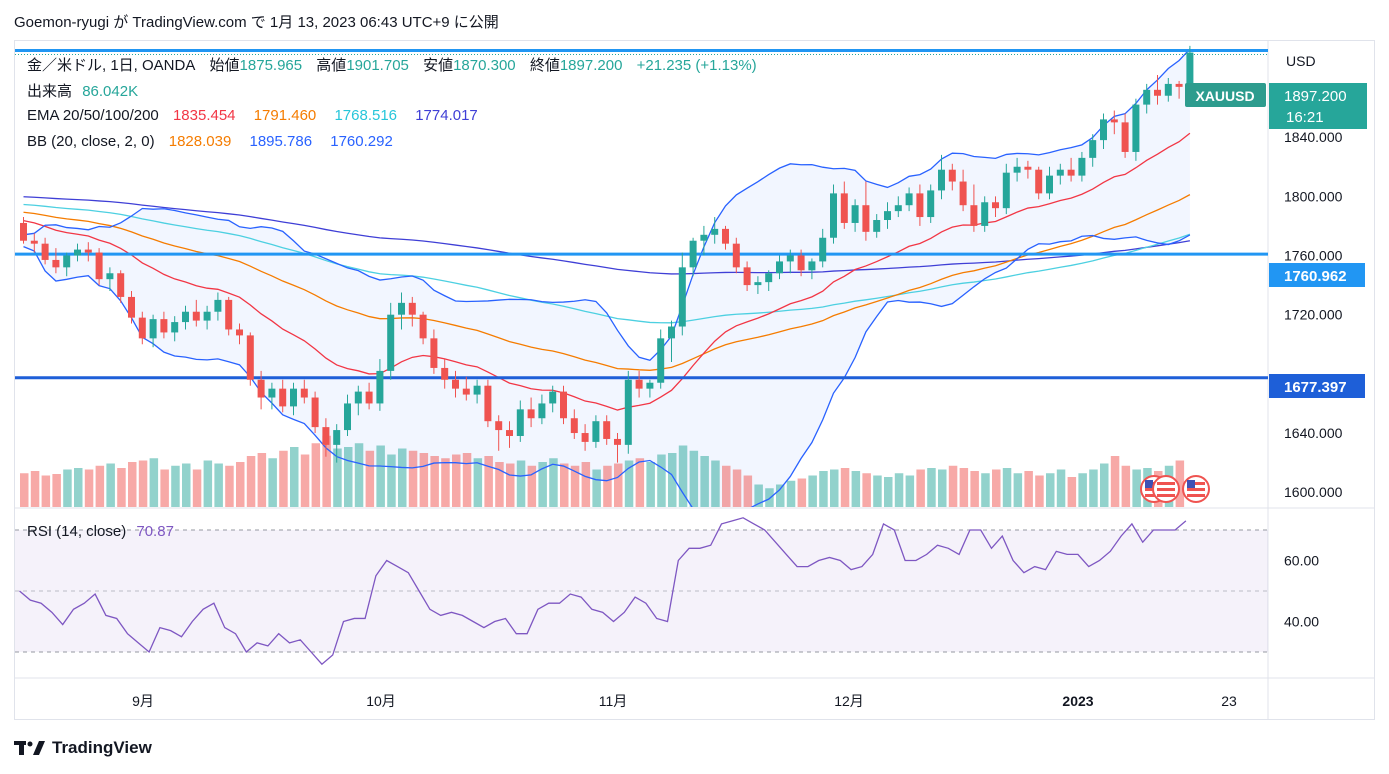 The width and height of the screenshot is (1389, 774). I want to click on legend-rsi: RSI (14, close) 70.87, so click(103, 531).